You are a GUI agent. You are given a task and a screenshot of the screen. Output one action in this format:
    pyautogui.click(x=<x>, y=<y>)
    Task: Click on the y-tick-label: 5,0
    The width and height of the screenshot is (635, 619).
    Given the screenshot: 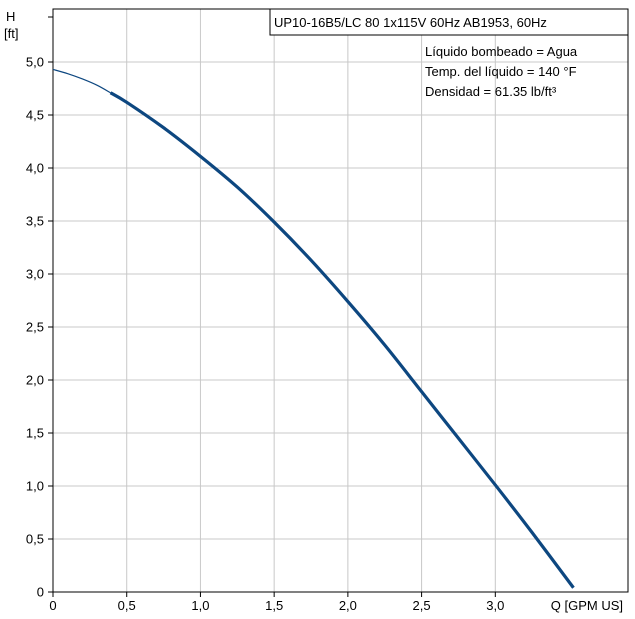 What is the action you would take?
    pyautogui.click(x=35, y=62)
    